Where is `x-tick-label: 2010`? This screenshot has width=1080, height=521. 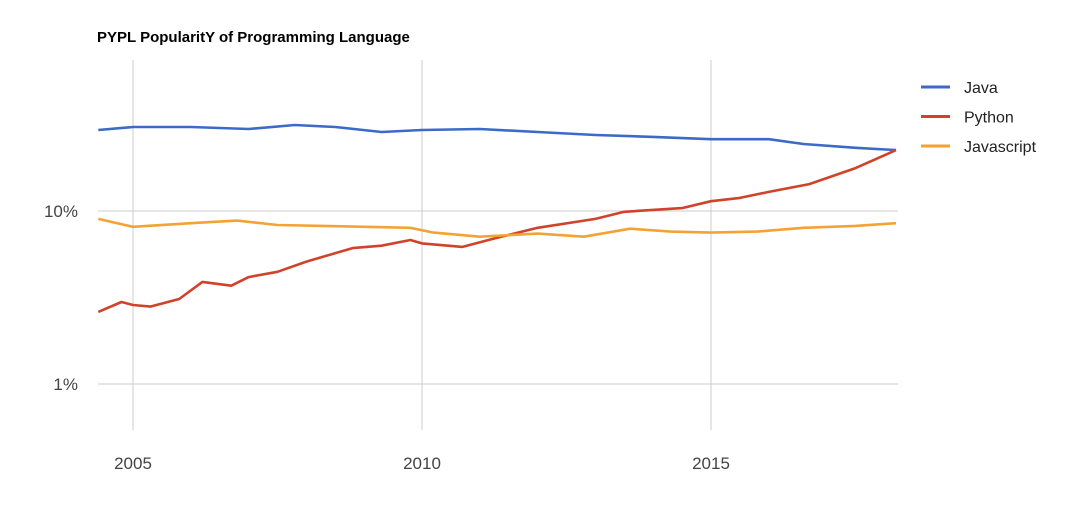
x-tick-label: 2010 is located at coordinates (422, 463).